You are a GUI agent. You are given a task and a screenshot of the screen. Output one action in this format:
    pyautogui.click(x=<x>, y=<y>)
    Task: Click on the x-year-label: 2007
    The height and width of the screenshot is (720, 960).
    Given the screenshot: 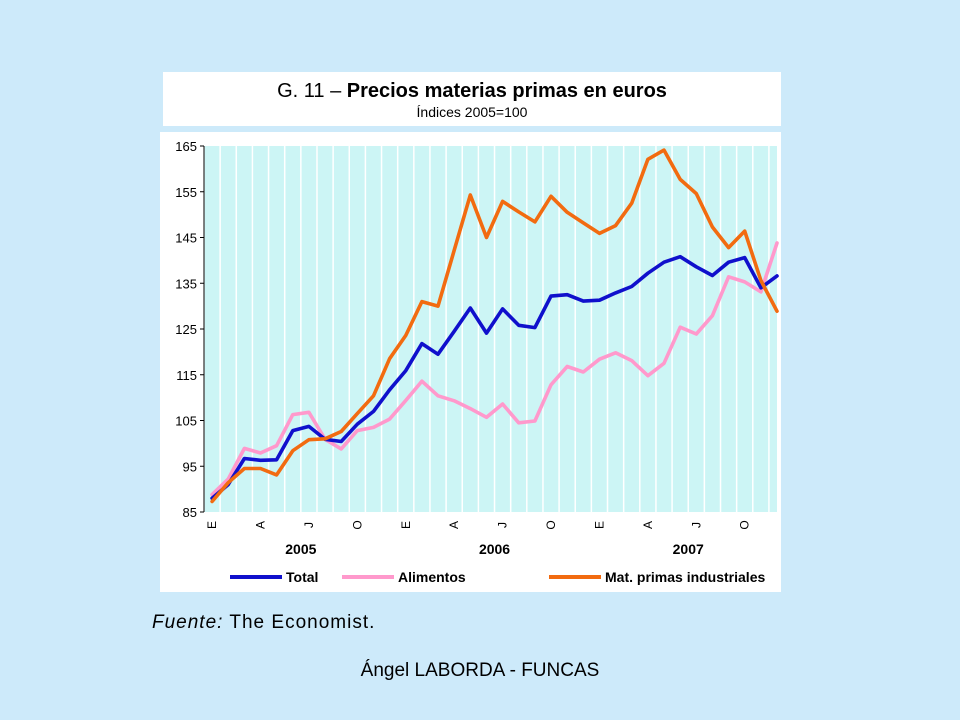 What is the action you would take?
    pyautogui.click(x=688, y=549)
    